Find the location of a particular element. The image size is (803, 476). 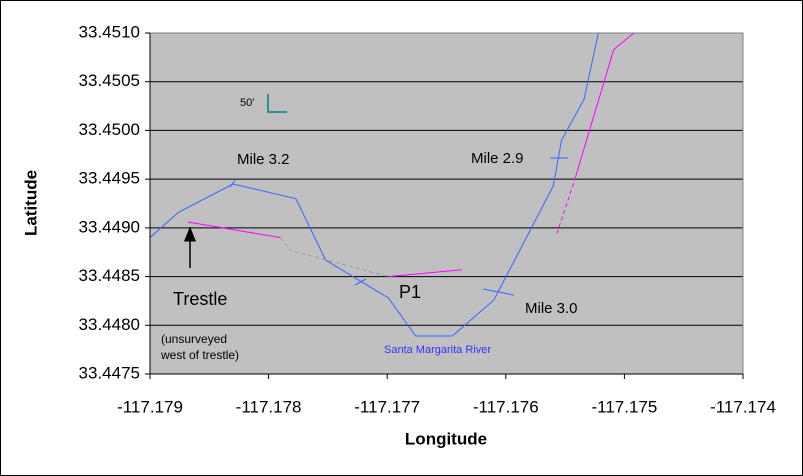

annotation: Mile 3.2 is located at coordinates (263, 159).